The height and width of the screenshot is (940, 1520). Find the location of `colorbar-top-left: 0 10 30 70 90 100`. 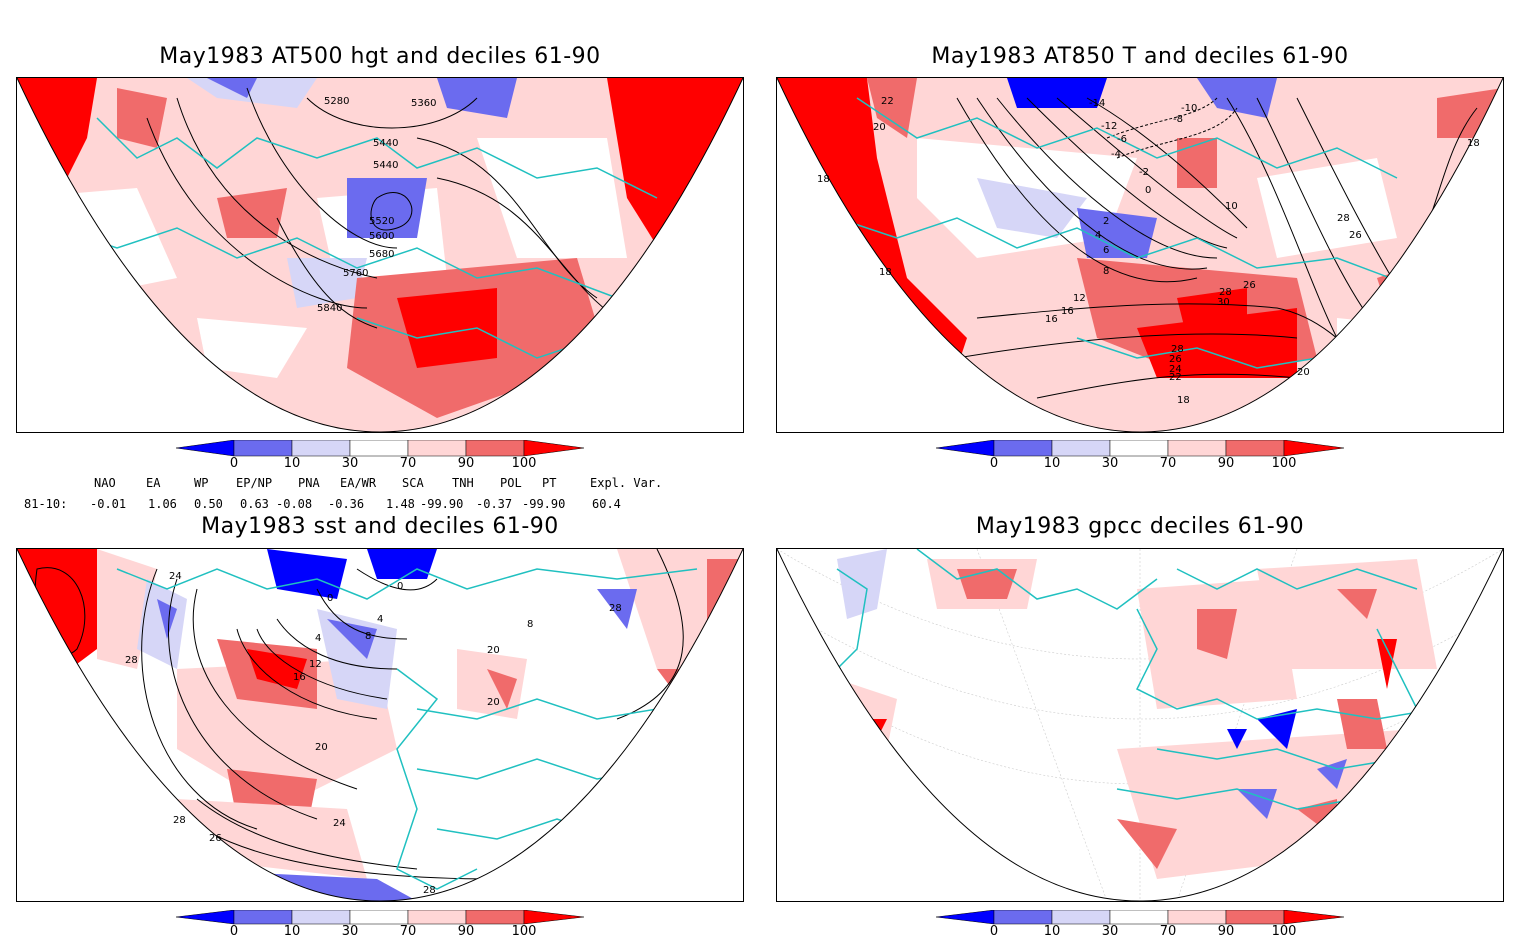

colorbar-top-left: 0 10 30 70 90 100 is located at coordinates (380, 457).